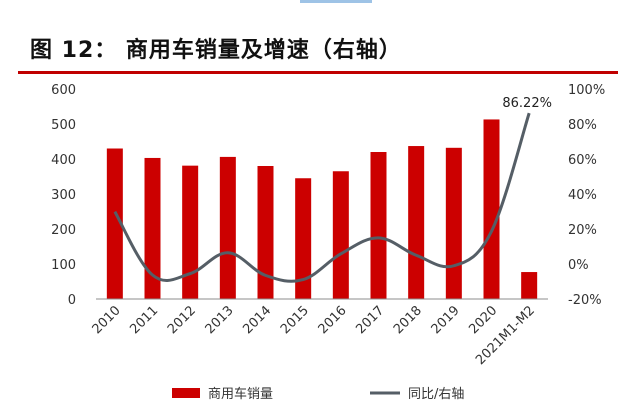 The width and height of the screenshot is (636, 412). Describe the element at coordinates (114, 223) in the screenshot. I see `bar-2010` at that location.